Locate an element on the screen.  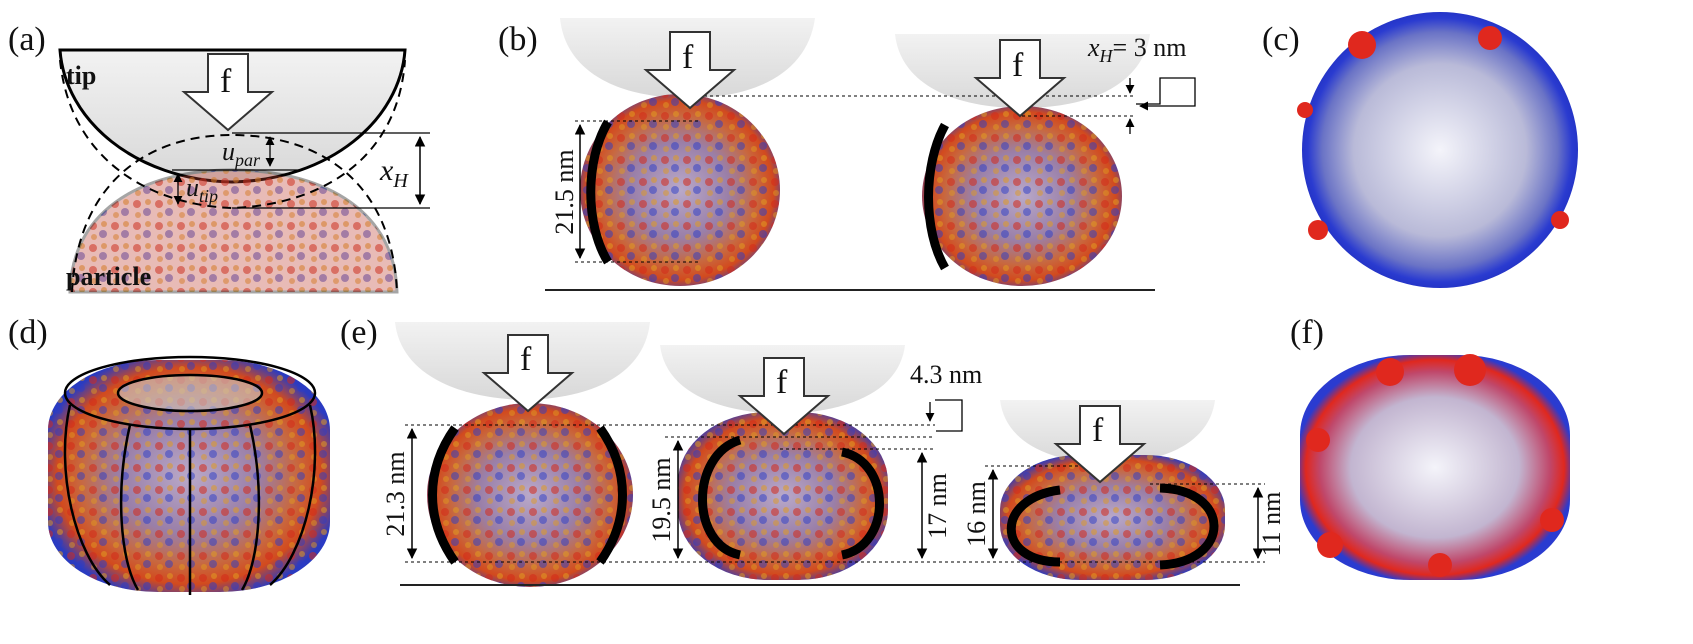
panel-f-drawing is located at coordinates (1435, 467).